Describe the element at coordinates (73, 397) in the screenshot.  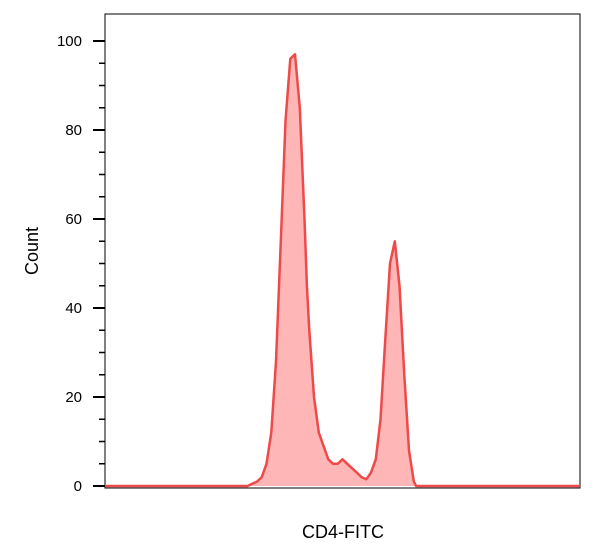
I see `y-tick-label: 20` at that location.